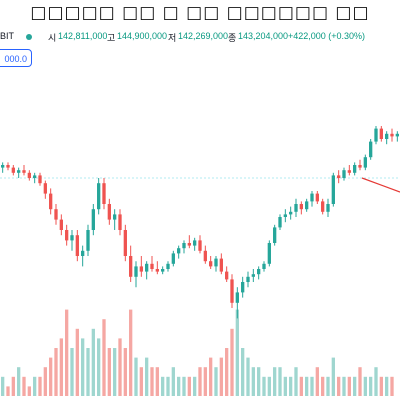 The width and height of the screenshot is (400, 400). Describe the element at coordinates (172, 38) in the screenshot. I see `low-label: 저` at that location.